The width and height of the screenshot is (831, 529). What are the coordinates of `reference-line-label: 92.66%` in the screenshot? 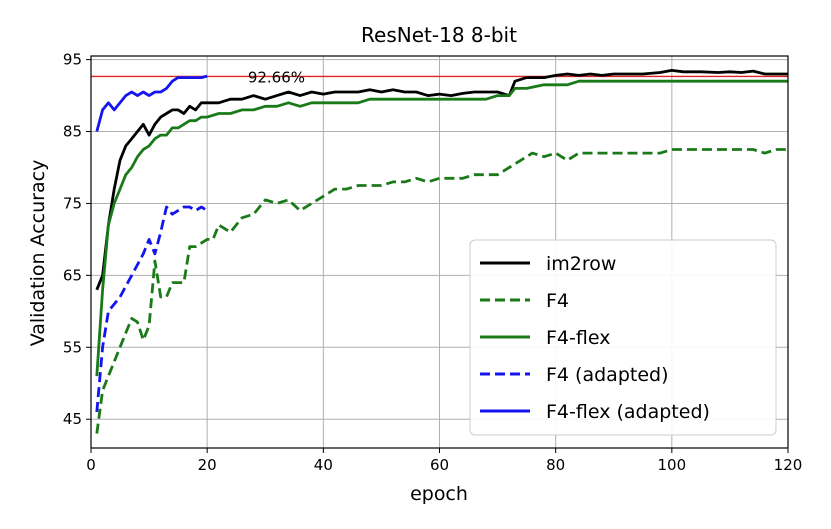 It's located at (276, 77).